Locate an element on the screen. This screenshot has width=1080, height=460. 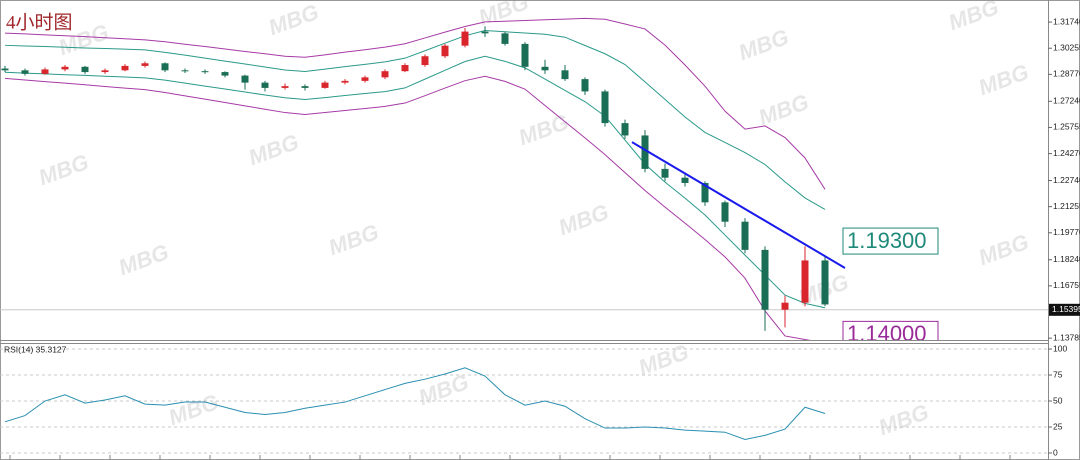
level-label: 1.14000 is located at coordinates (887, 333).